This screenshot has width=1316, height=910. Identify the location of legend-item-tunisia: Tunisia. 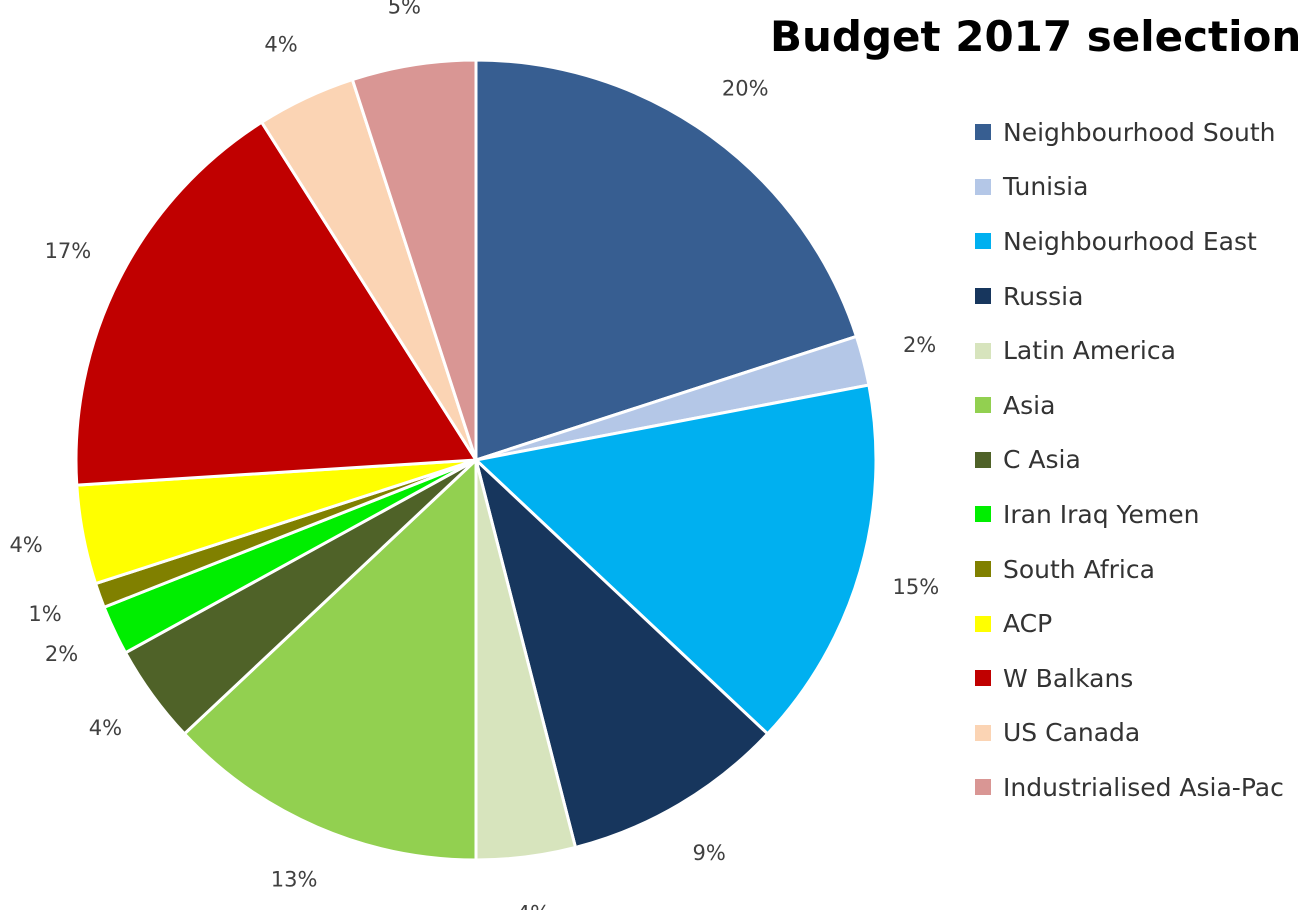
(1145, 187).